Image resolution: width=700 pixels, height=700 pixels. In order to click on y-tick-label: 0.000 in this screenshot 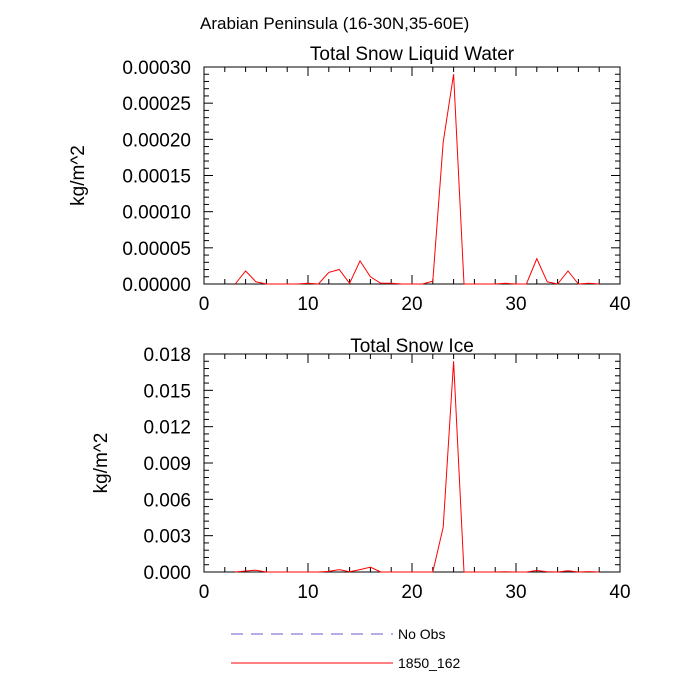, I will do `click(167, 573)`.